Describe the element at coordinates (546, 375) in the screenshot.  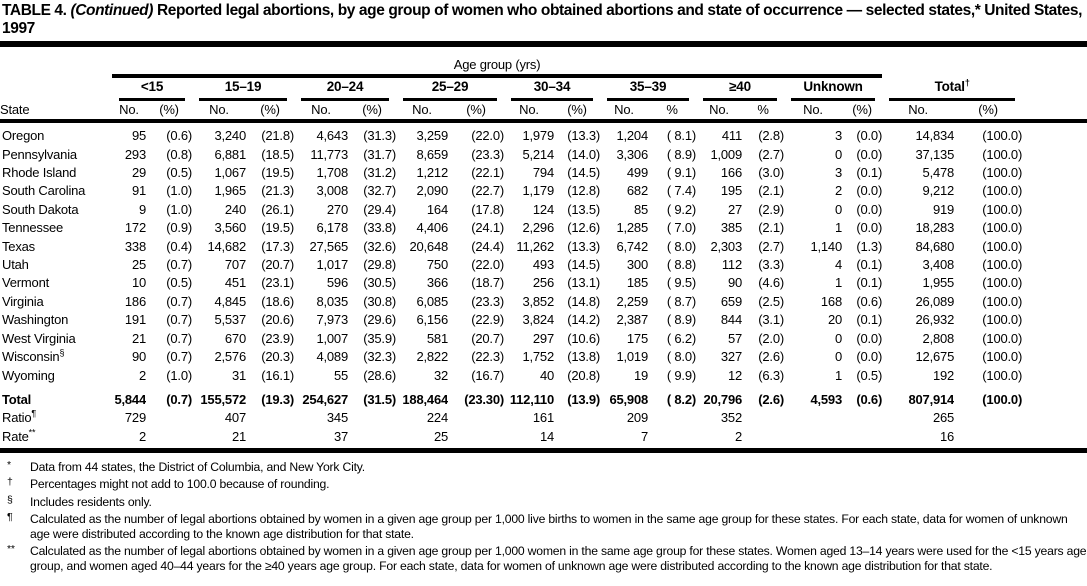
I see `table-cell: 40` at that location.